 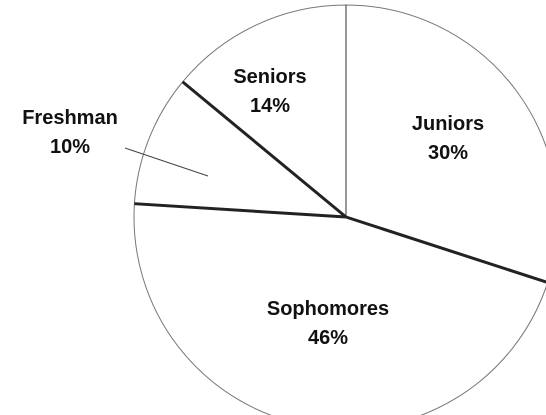 What do you see at coordinates (270, 106) in the screenshot?
I see `slice-percent-seniors: 14%` at bounding box center [270, 106].